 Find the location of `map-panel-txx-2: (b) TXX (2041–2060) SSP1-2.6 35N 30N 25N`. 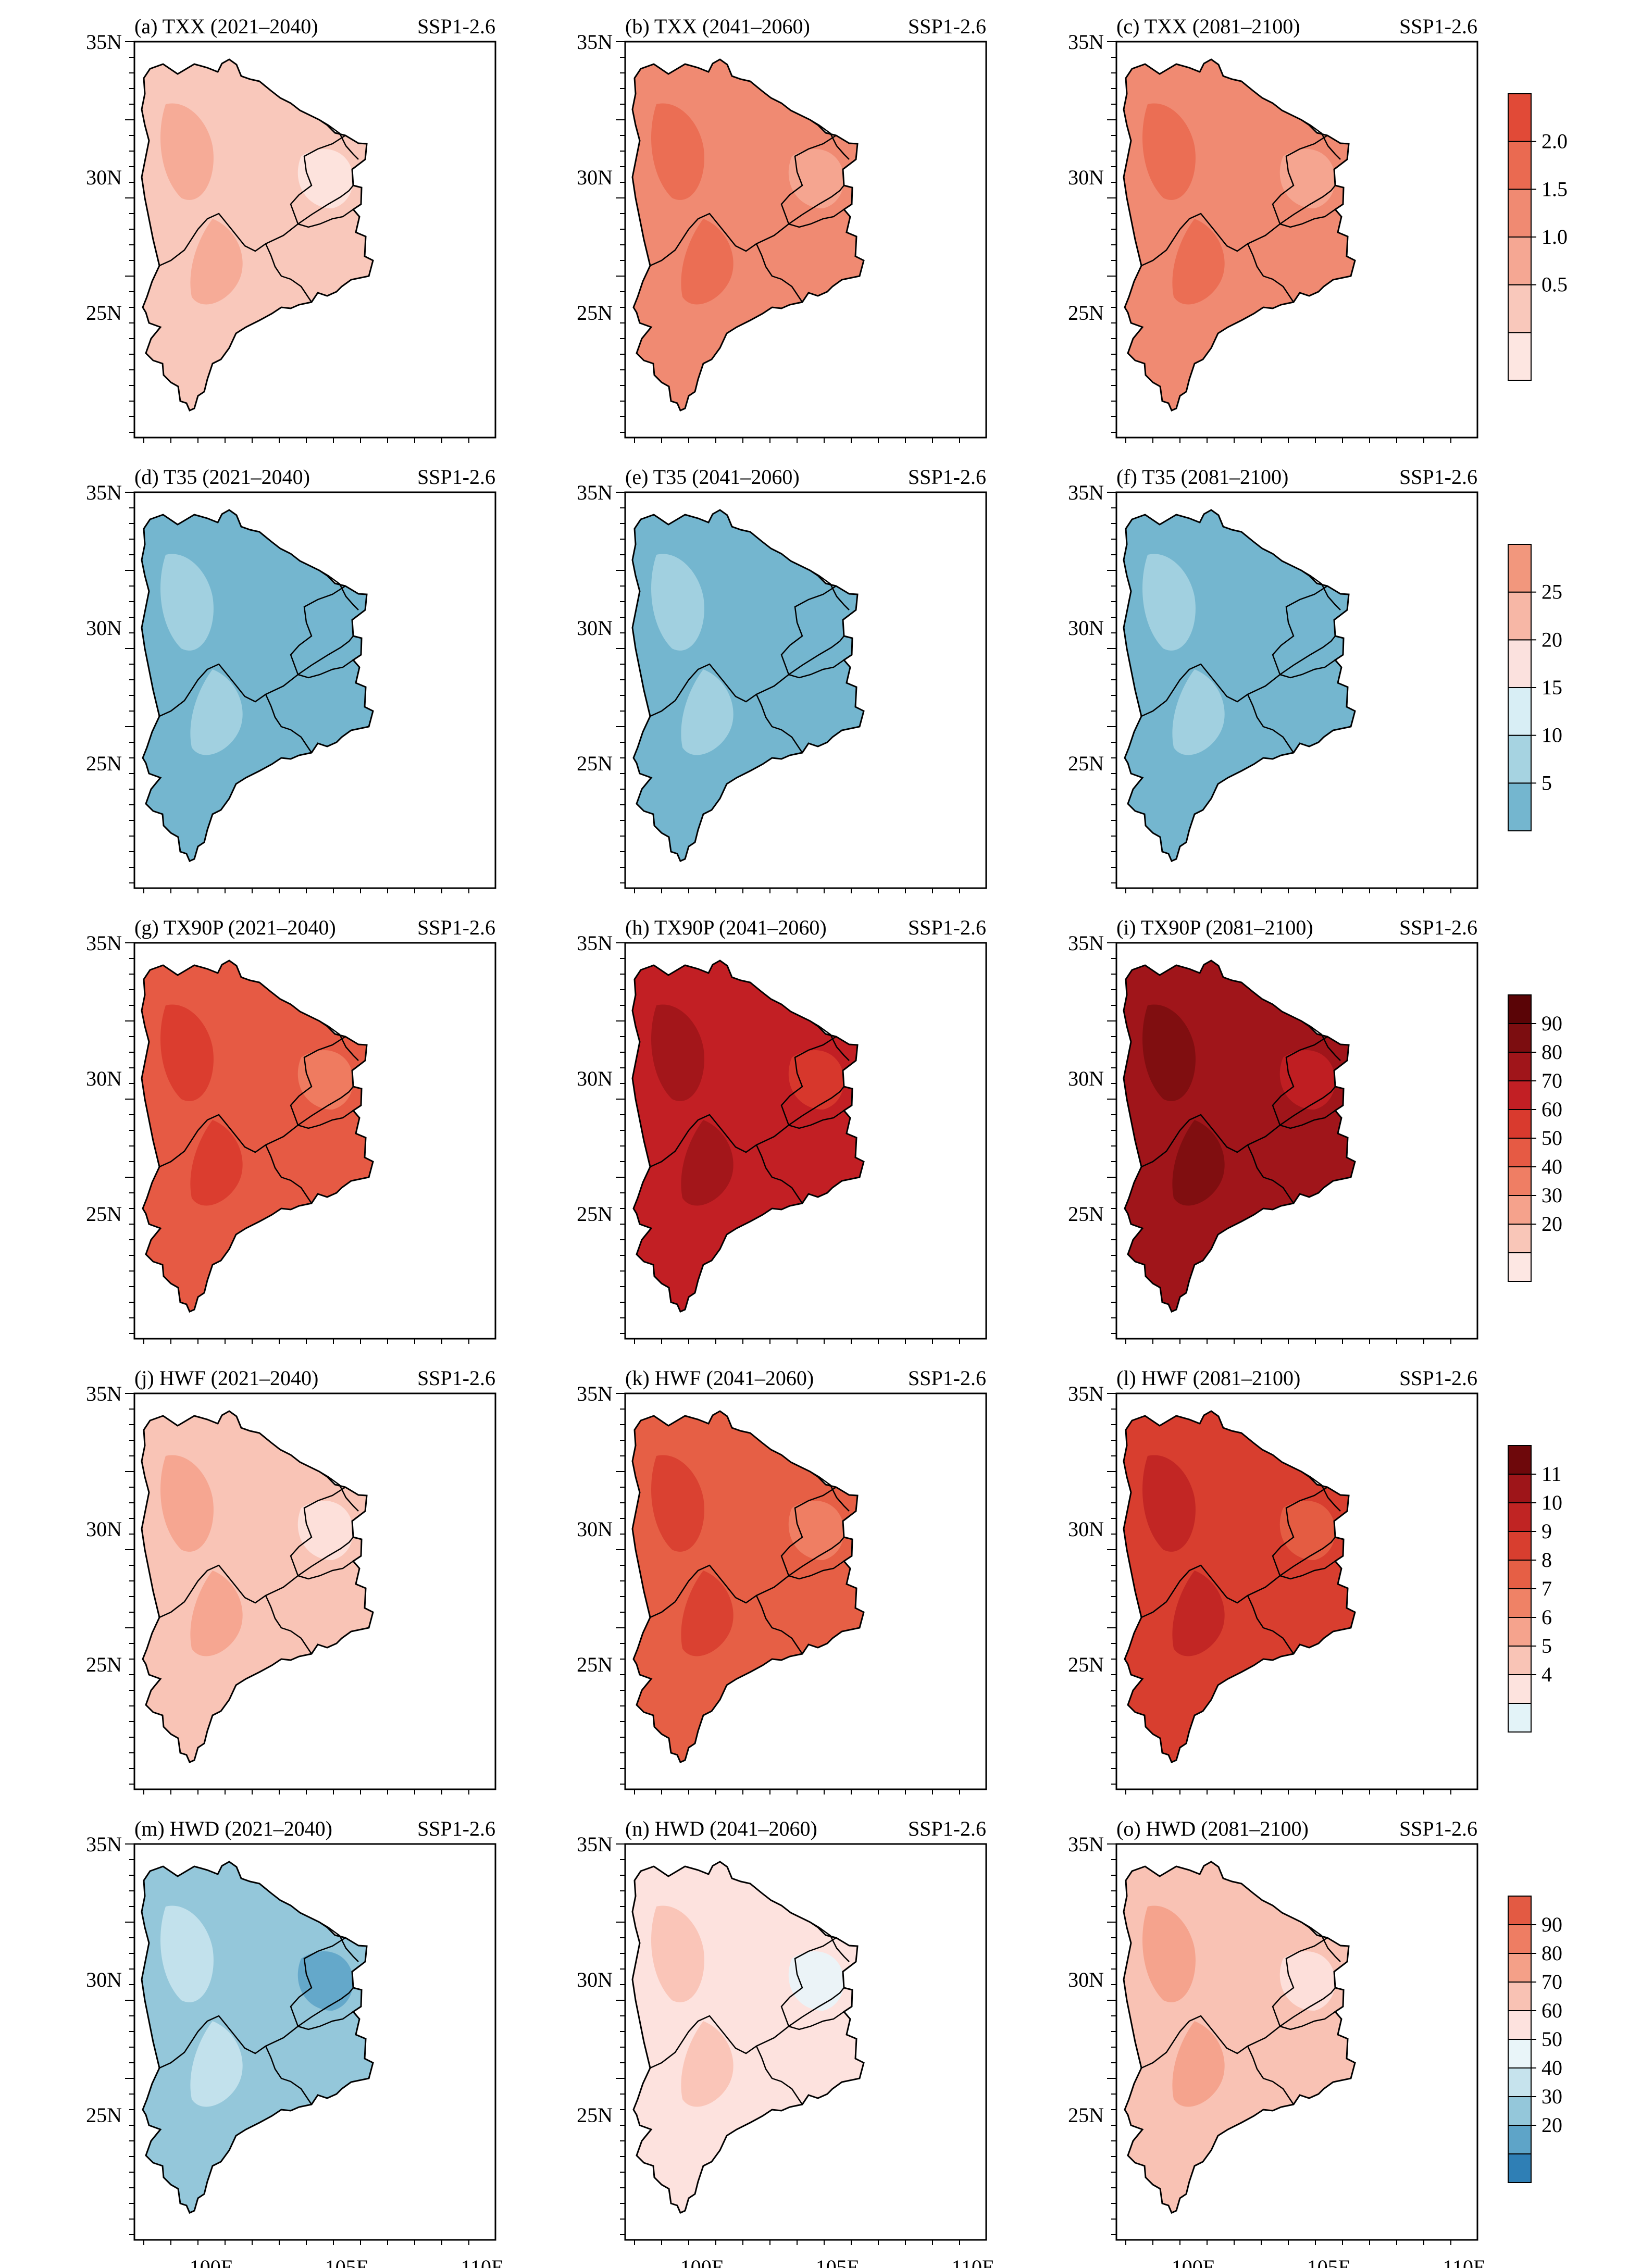

map-panel-txx-2: (b) TXX (2041–2060) SSP1-2.6 35N 30N 25N is located at coordinates (782, 229).